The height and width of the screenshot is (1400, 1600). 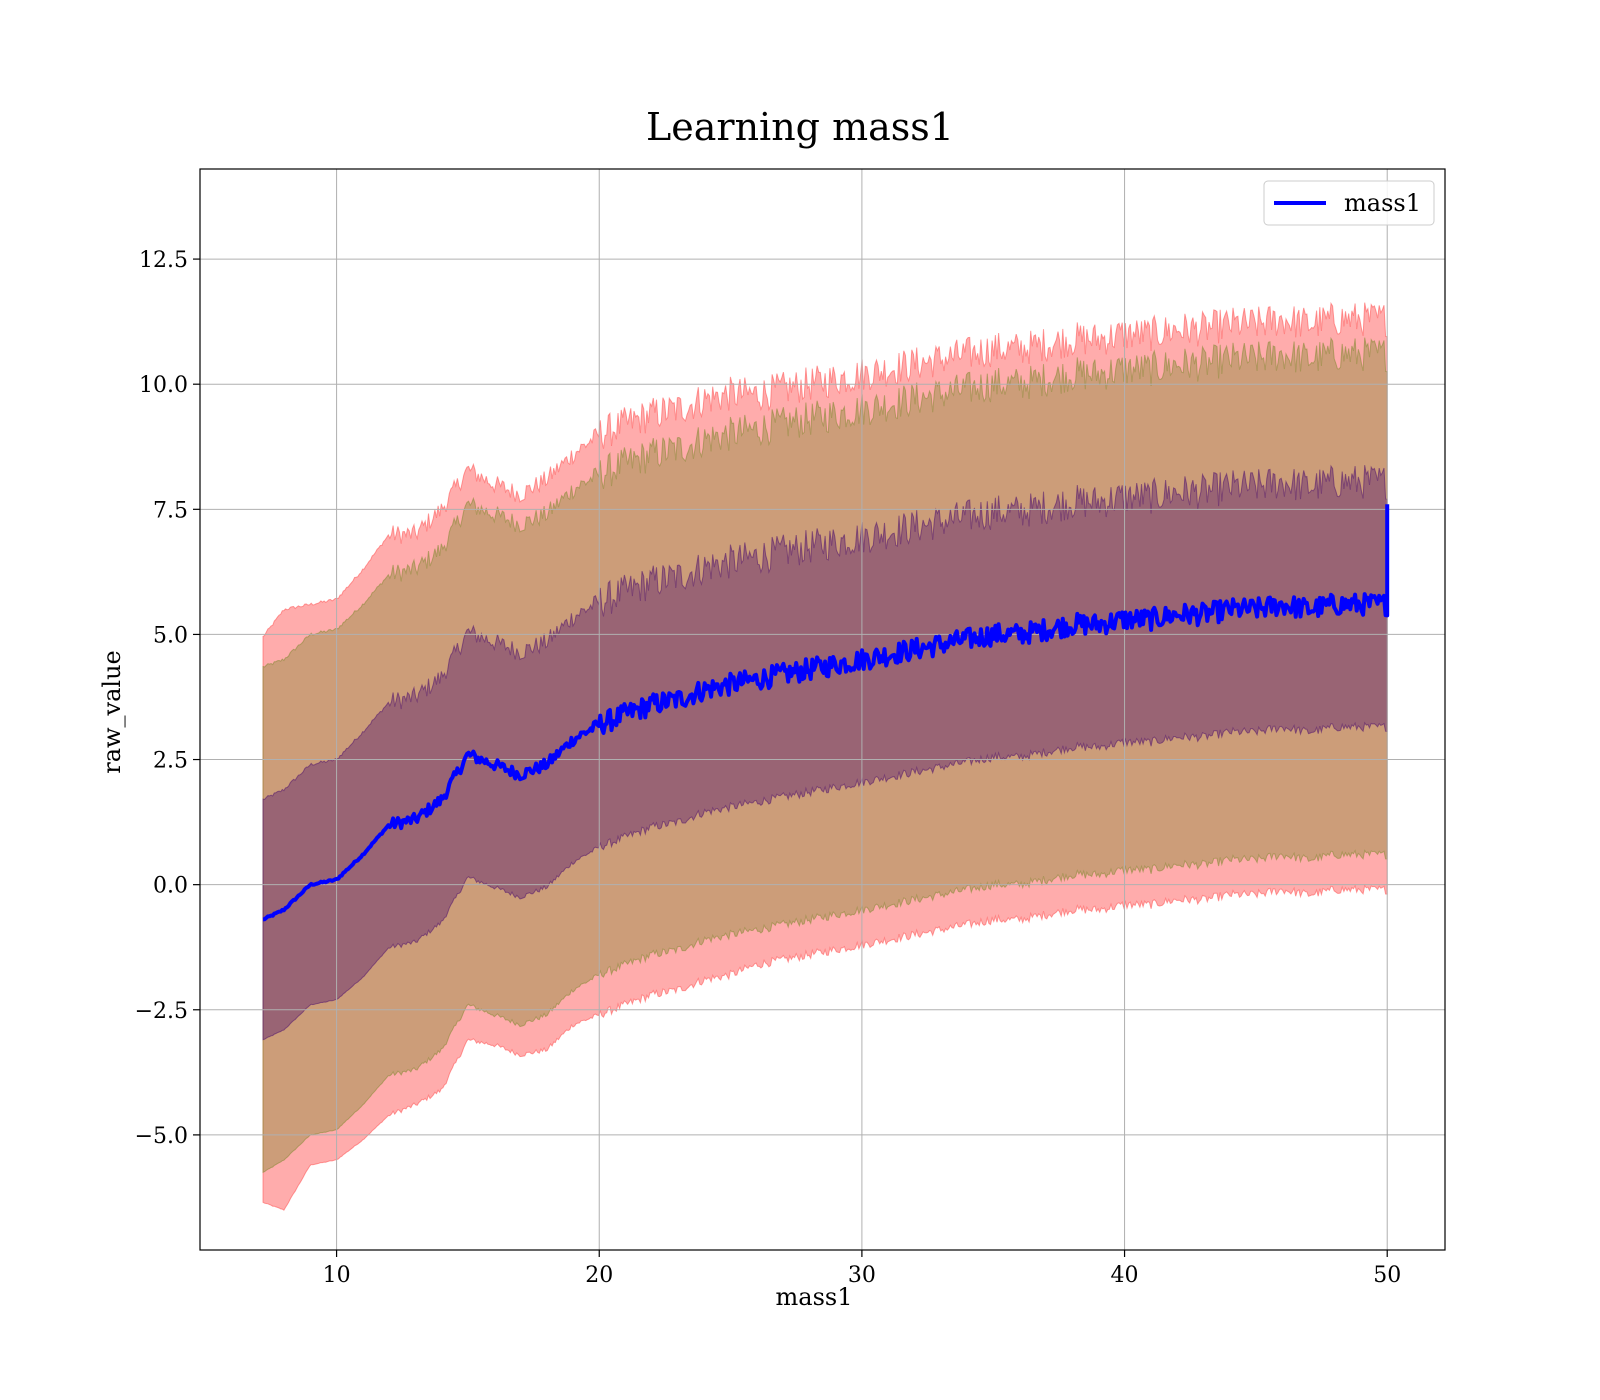 What do you see at coordinates (337, 1275) in the screenshot?
I see `x-tick-label: 10` at bounding box center [337, 1275].